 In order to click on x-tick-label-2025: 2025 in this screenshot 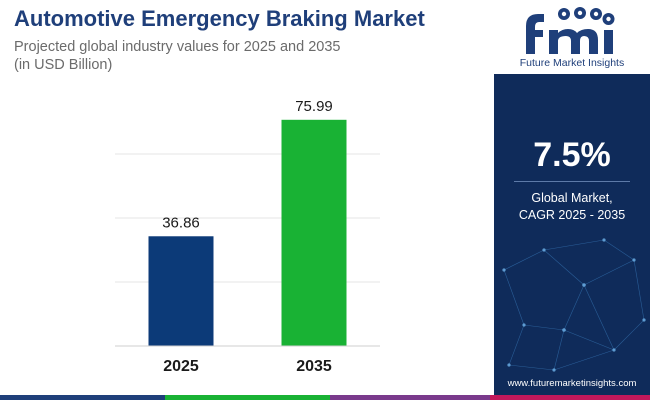, I will do `click(181, 366)`.